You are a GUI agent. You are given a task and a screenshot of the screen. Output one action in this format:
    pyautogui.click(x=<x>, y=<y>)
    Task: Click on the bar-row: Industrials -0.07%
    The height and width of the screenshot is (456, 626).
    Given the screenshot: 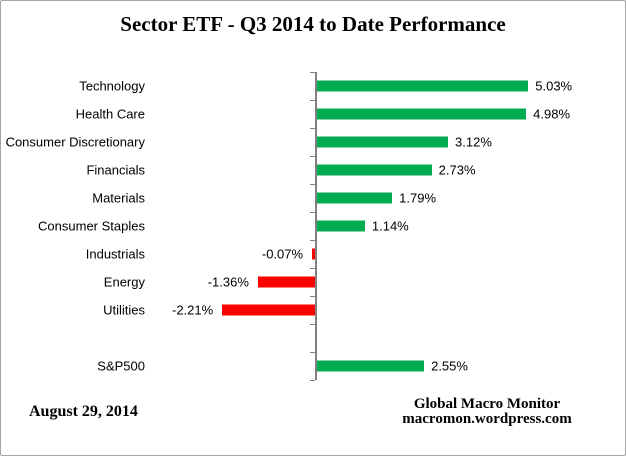 What is the action you would take?
    pyautogui.click(x=313, y=254)
    